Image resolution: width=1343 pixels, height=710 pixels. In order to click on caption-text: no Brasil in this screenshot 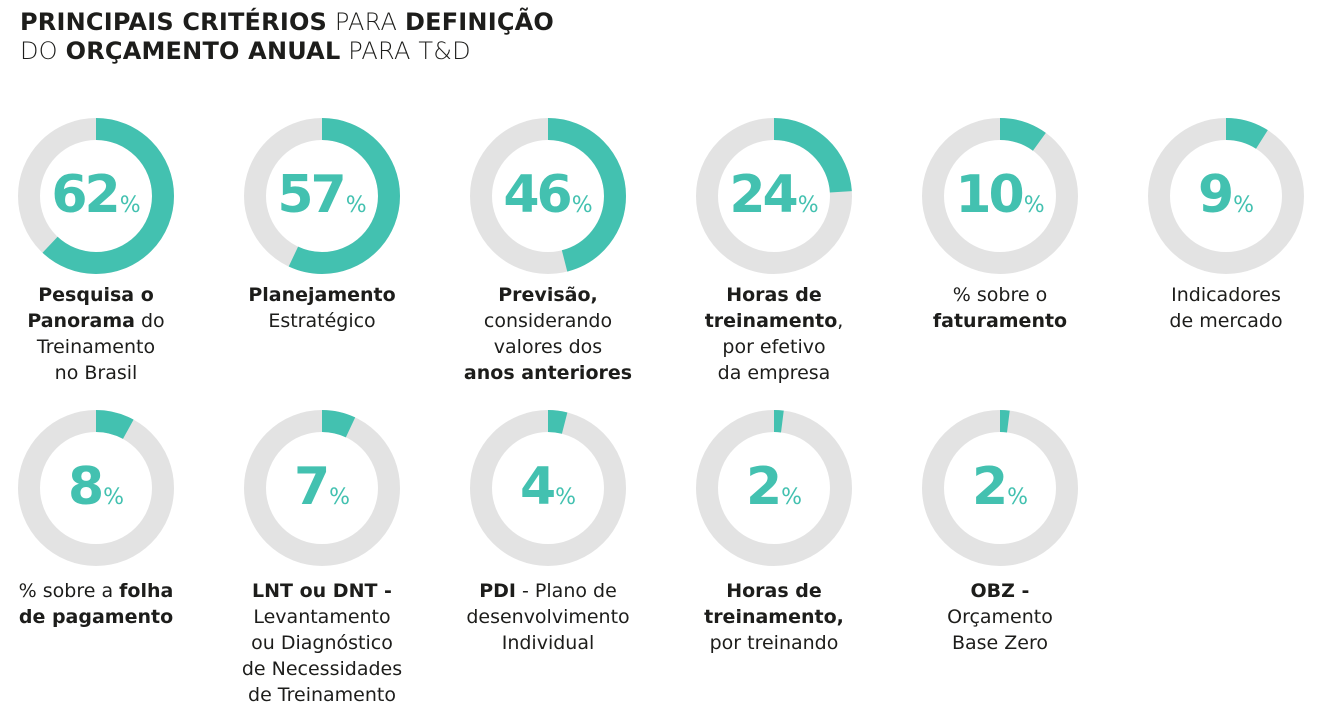, I will do `click(96, 373)`.